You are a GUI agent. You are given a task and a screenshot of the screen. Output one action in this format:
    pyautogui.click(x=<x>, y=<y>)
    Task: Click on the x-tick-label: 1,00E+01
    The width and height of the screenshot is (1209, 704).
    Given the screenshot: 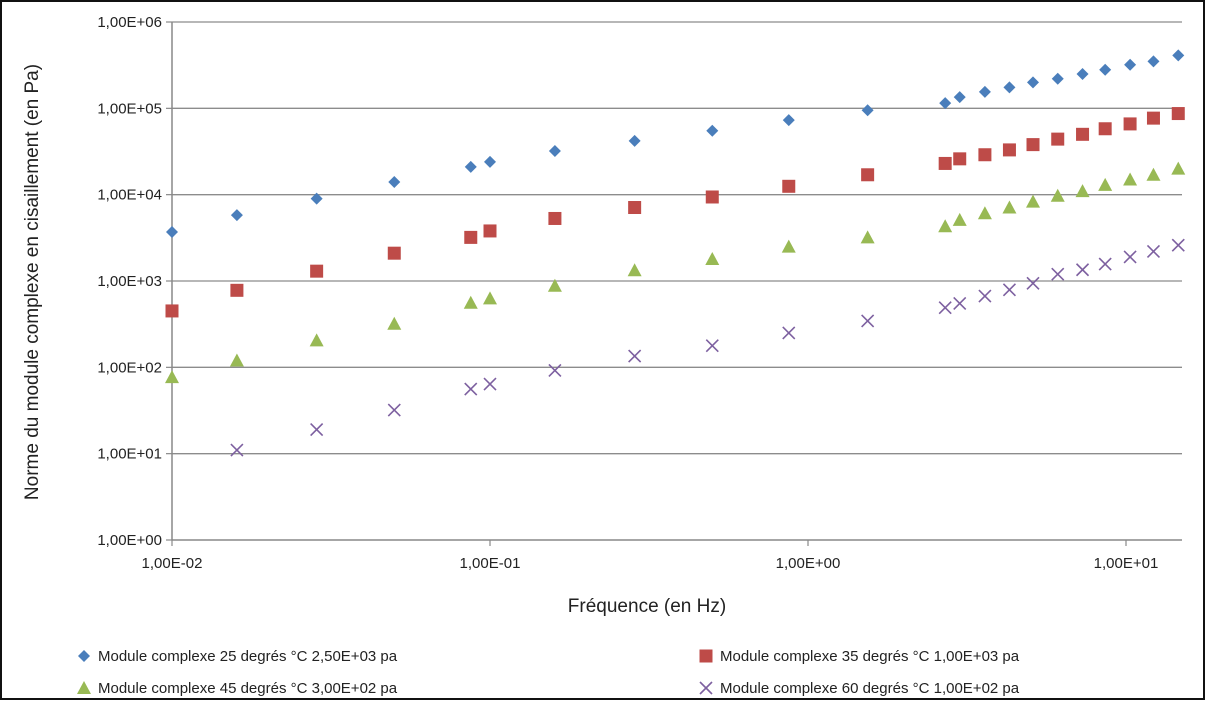 What is the action you would take?
    pyautogui.click(x=1126, y=563)
    